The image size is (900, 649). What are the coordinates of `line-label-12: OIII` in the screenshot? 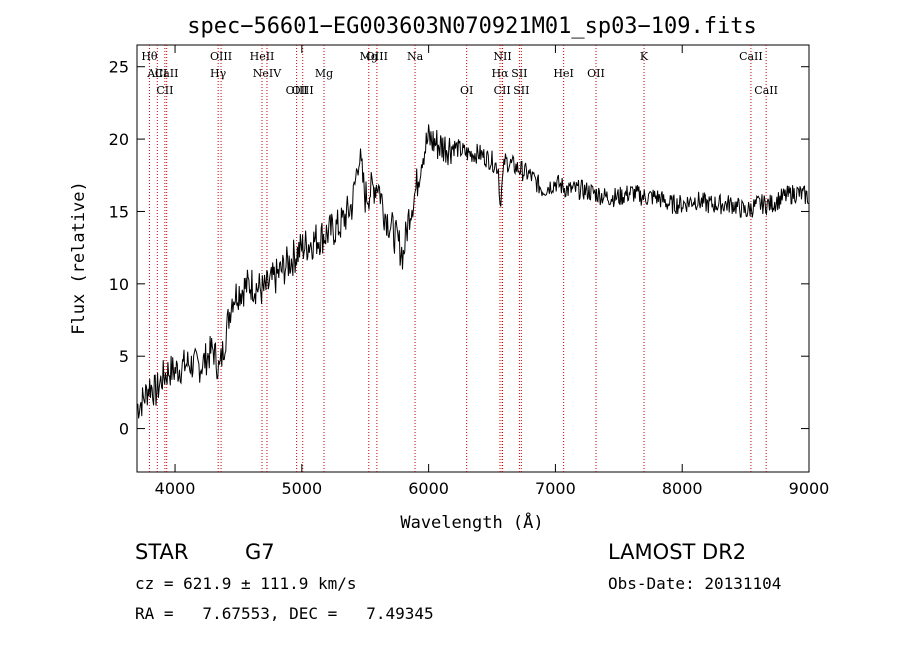 It's located at (377, 56).